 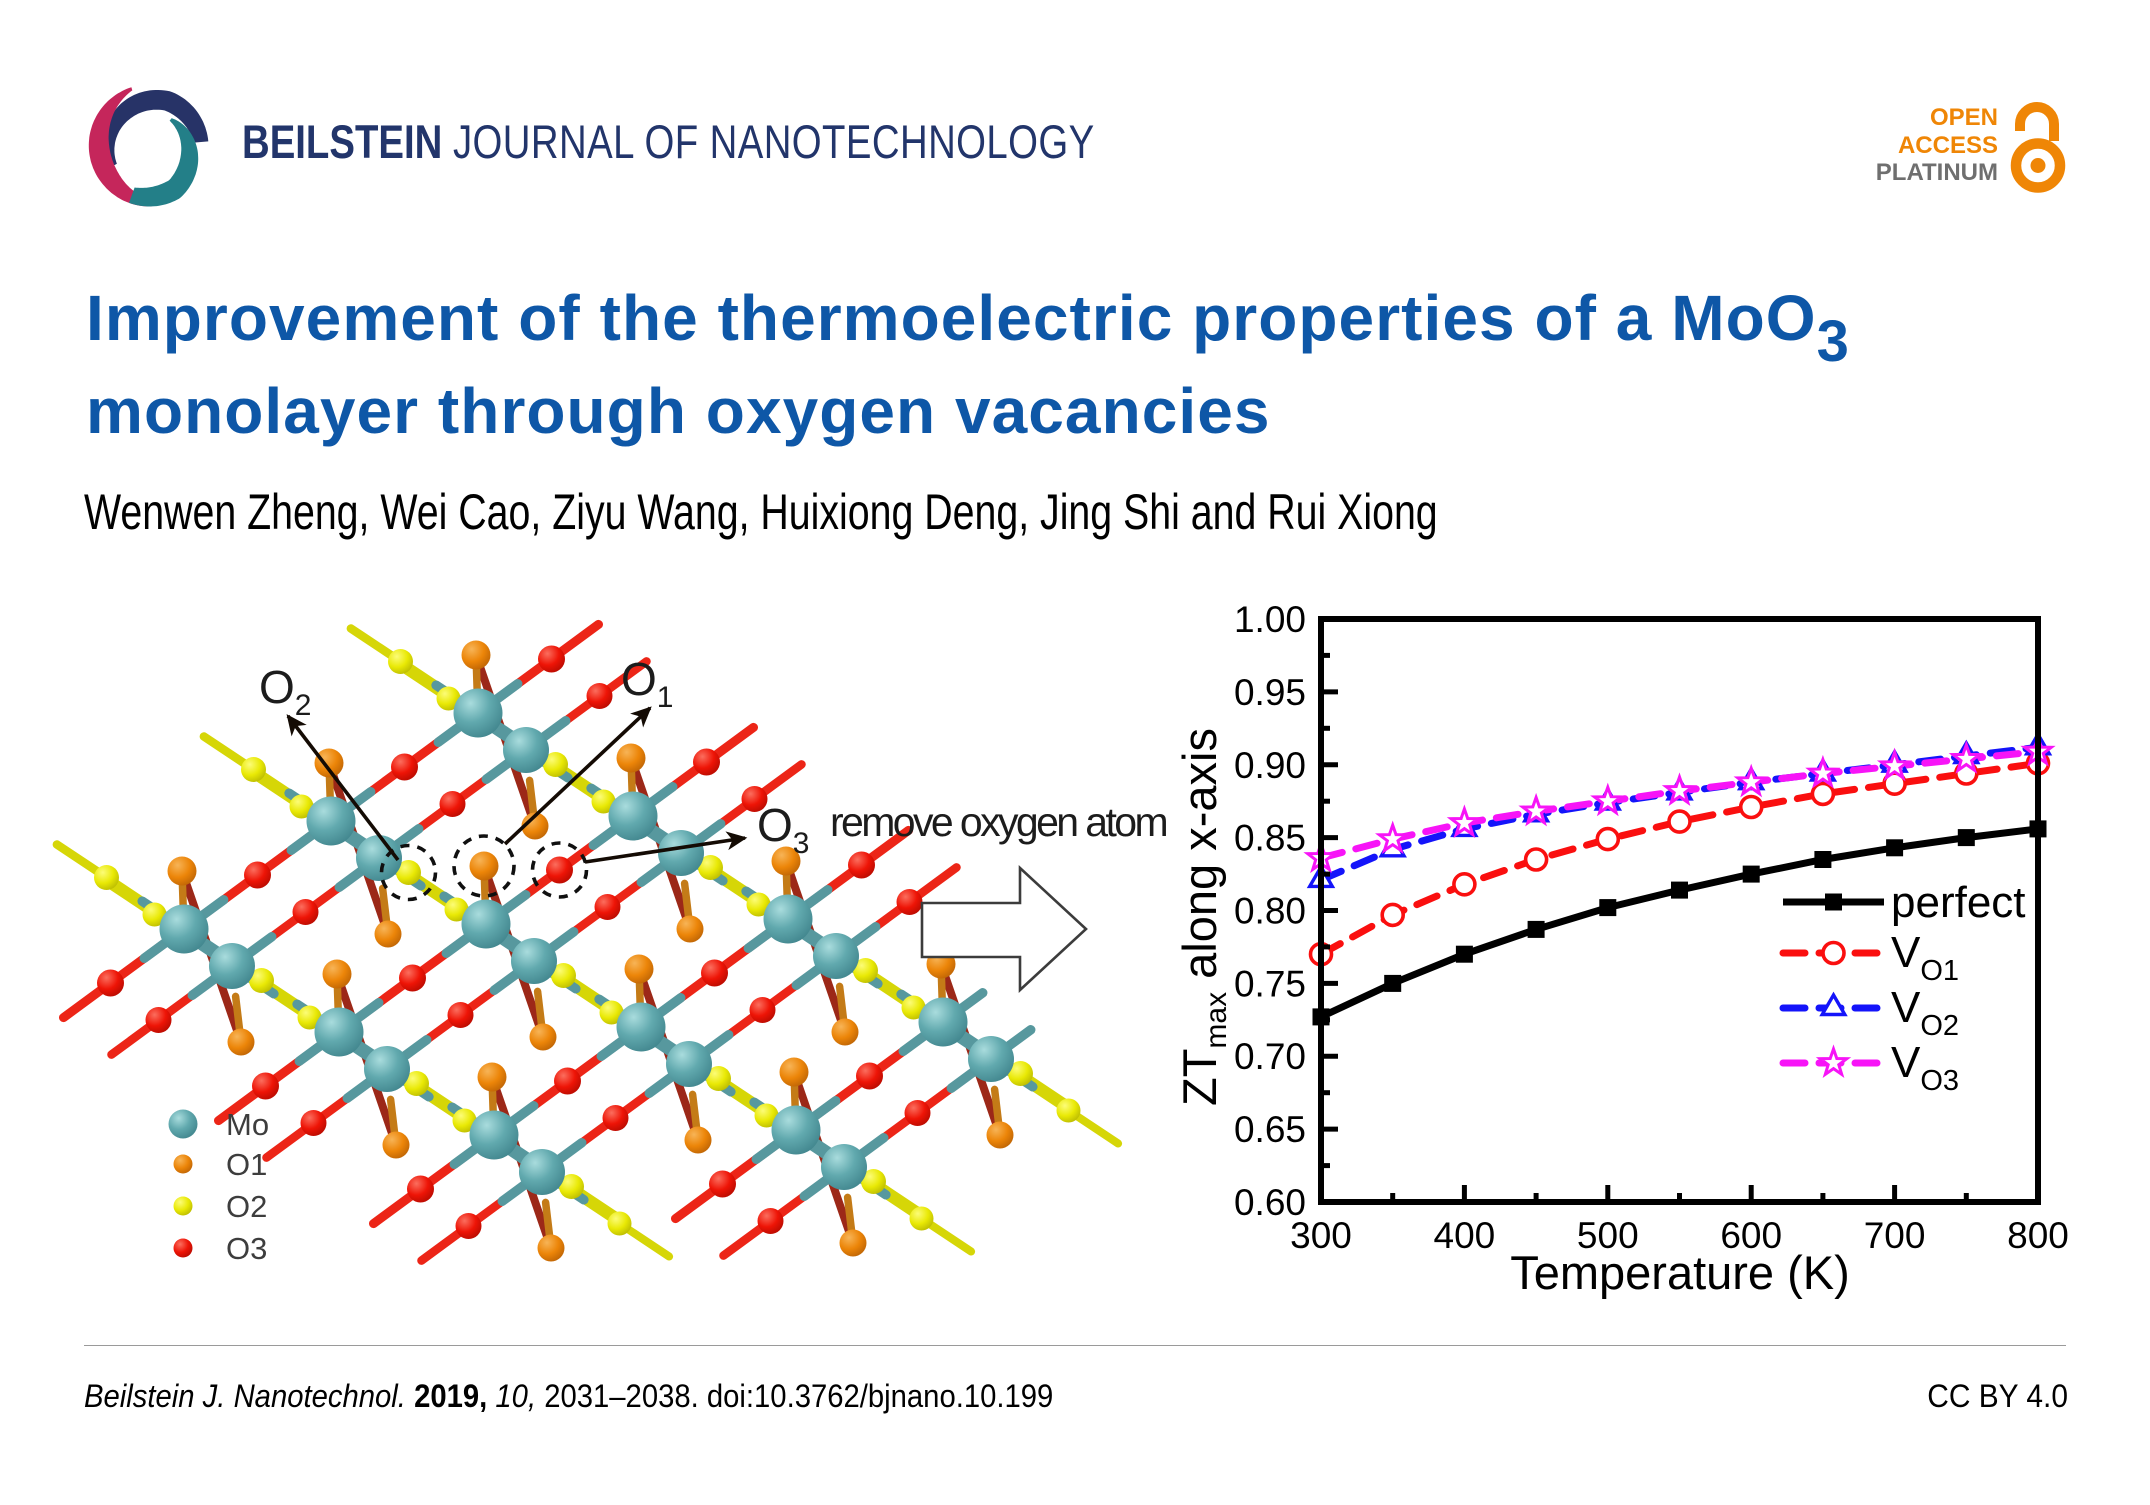 I want to click on svg-text: Temperature (K), so click(x=1680, y=1272).